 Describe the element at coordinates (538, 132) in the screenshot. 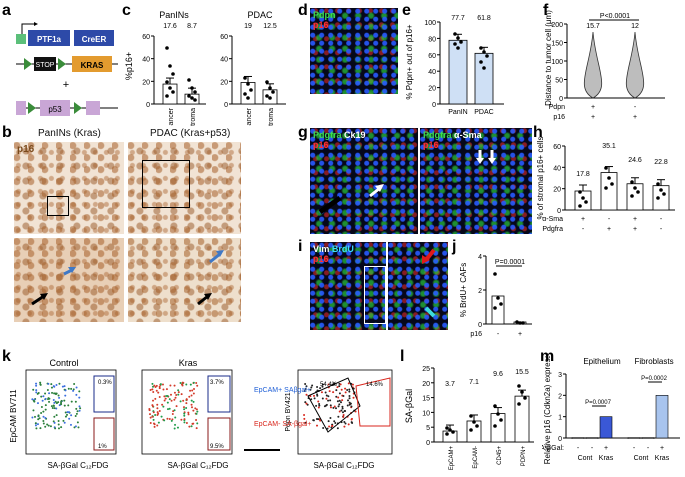

I see `panel-label-h: h` at that location.